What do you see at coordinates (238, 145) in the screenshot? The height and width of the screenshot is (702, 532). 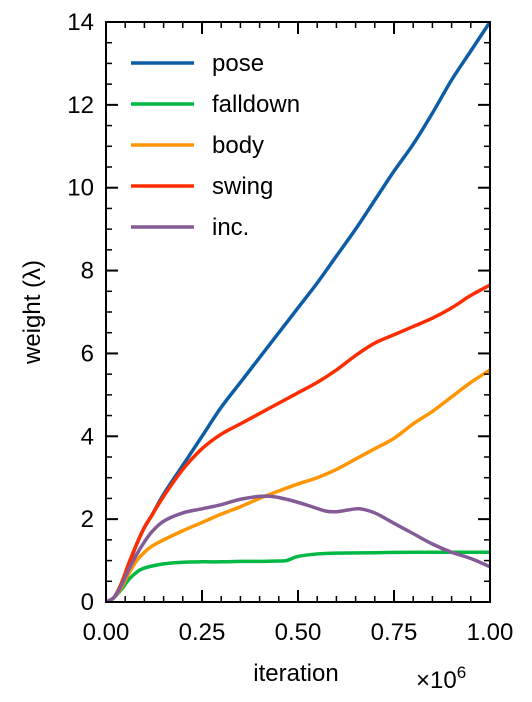 I see `legend-label-body: body` at bounding box center [238, 145].